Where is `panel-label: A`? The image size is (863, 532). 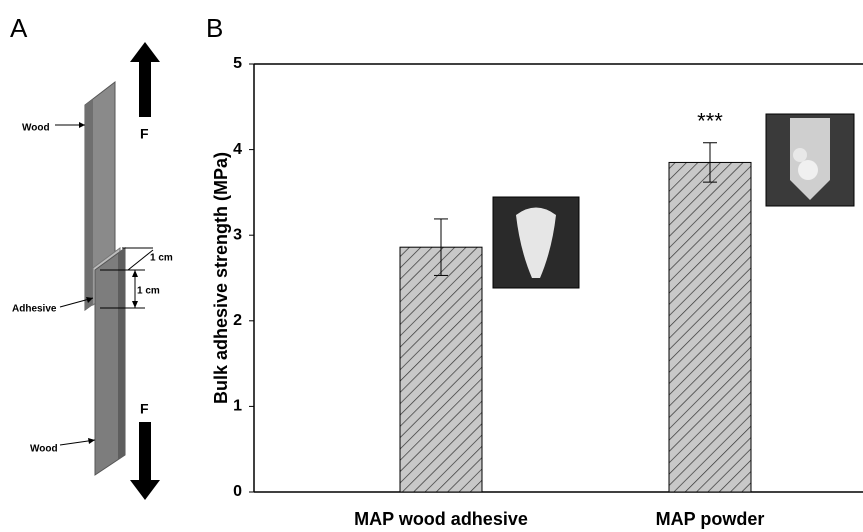
panel-label: A is located at coordinates (19, 28).